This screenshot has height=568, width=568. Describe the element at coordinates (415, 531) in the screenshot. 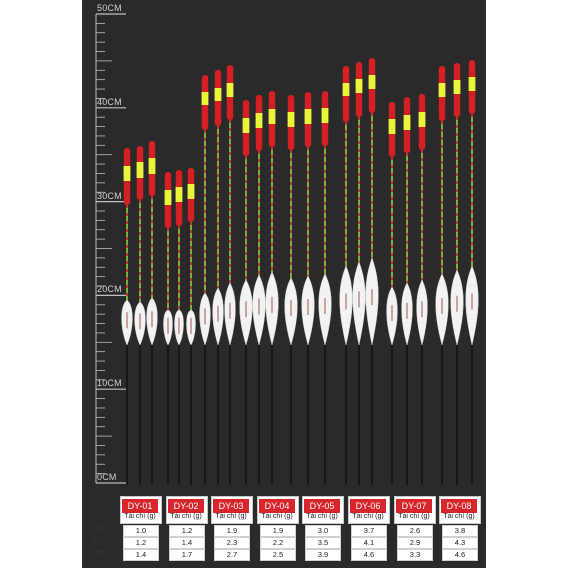

I see `weight-cell: 2.6` at that location.